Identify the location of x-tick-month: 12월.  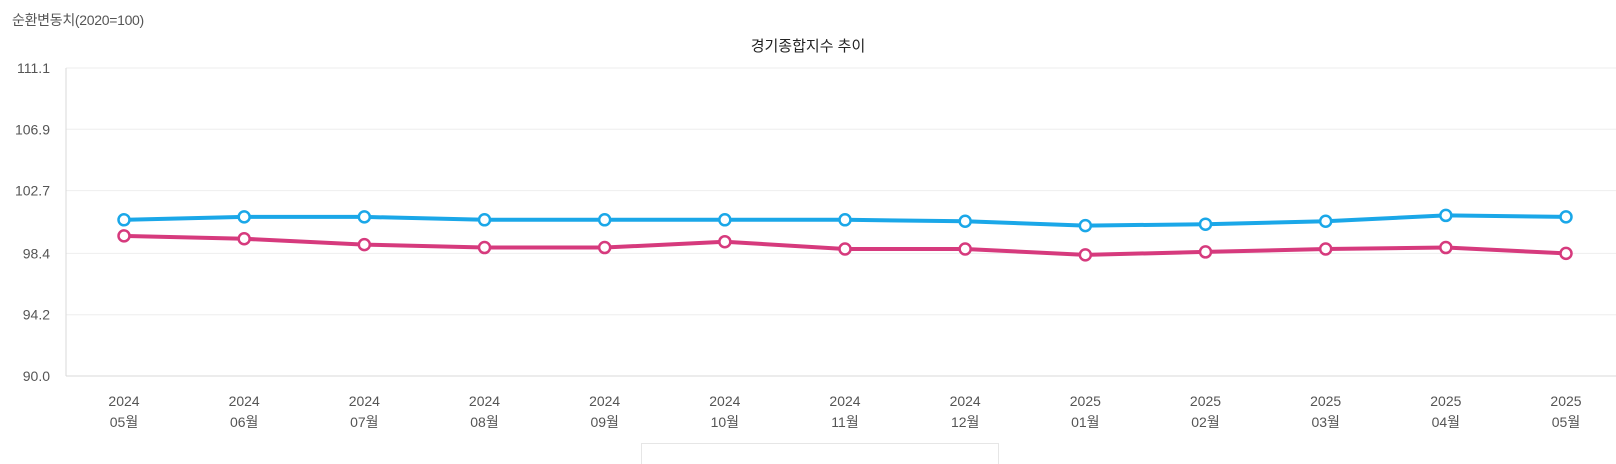
(965, 422).